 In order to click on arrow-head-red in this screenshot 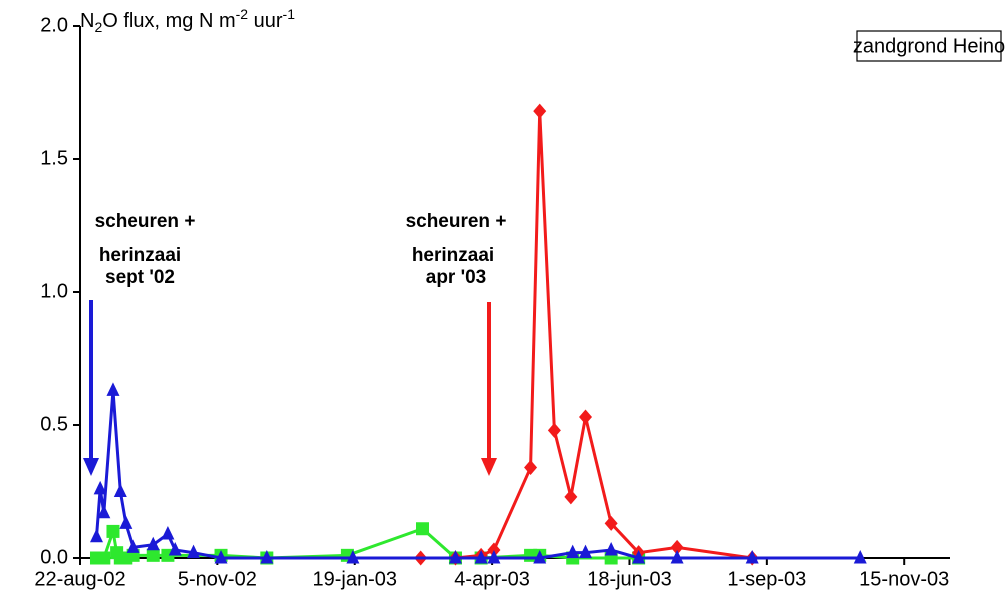, I will do `click(489, 467)`.